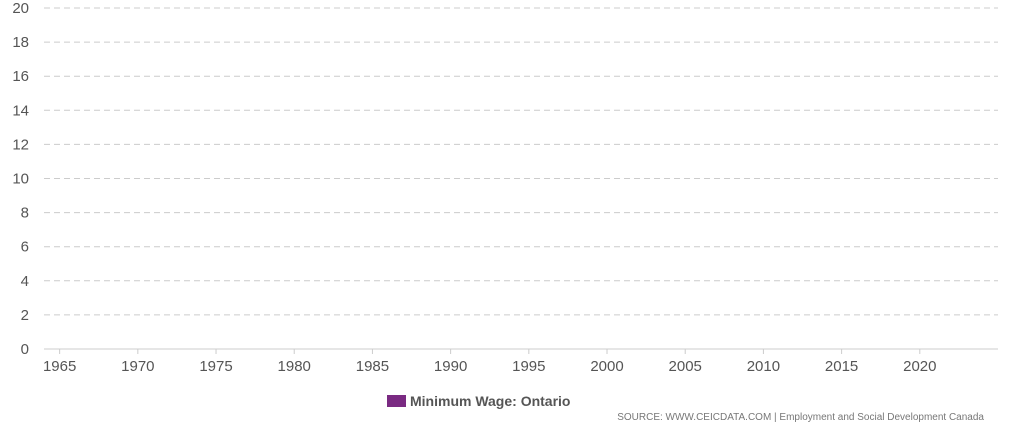 Image resolution: width=1024 pixels, height=427 pixels. What do you see at coordinates (606, 366) in the screenshot?
I see `x-tick-label: 2000` at bounding box center [606, 366].